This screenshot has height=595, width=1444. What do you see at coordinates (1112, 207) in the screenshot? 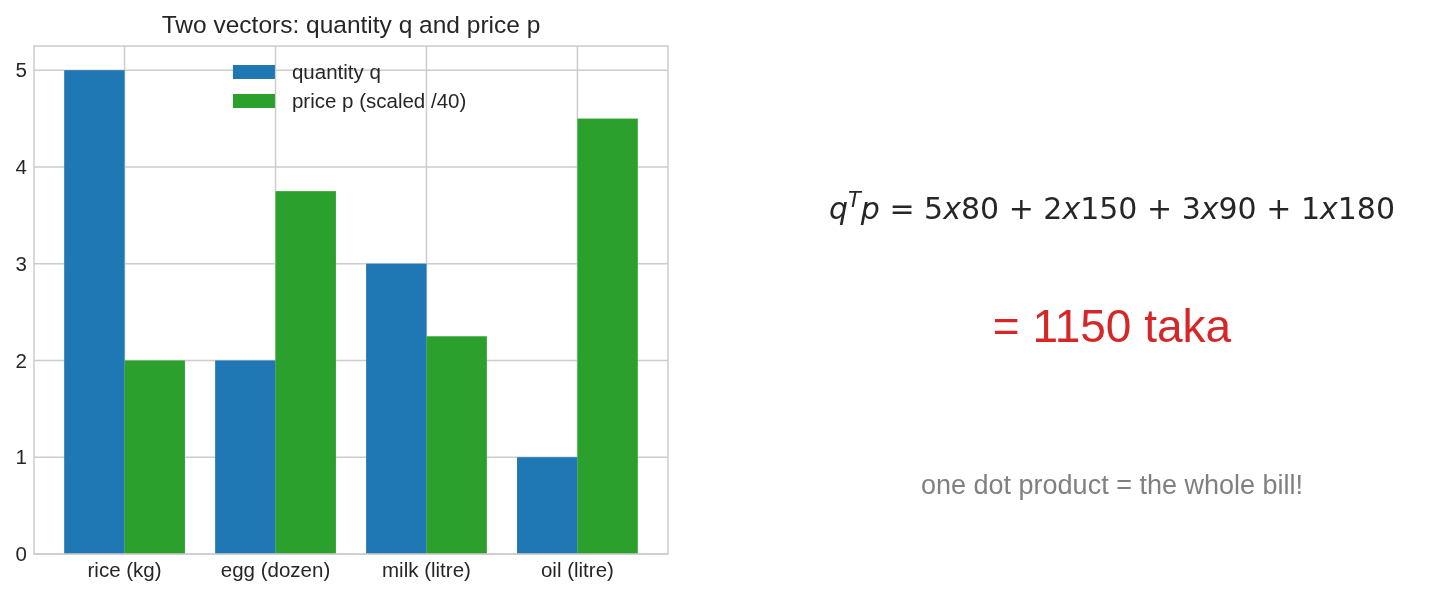
I see `text: q$^{T}$p = 5x80 + 2x150 + 3x90 + 1x180` at bounding box center [1112, 207].